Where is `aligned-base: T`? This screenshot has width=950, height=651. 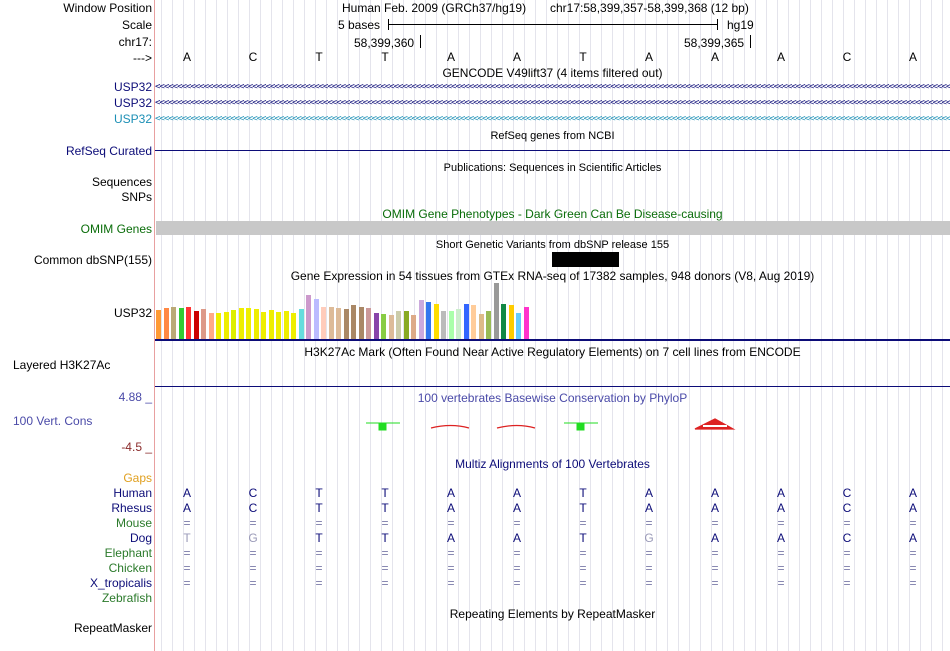 aligned-base: T is located at coordinates (385, 538).